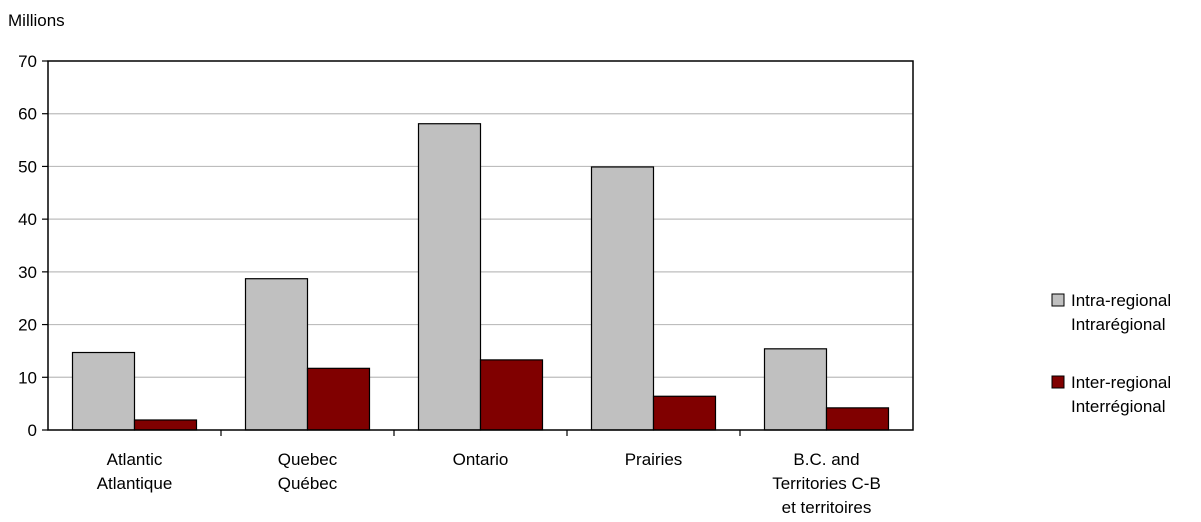 This screenshot has height=522, width=1201. I want to click on x-tick-label: Atlantique, so click(135, 483).